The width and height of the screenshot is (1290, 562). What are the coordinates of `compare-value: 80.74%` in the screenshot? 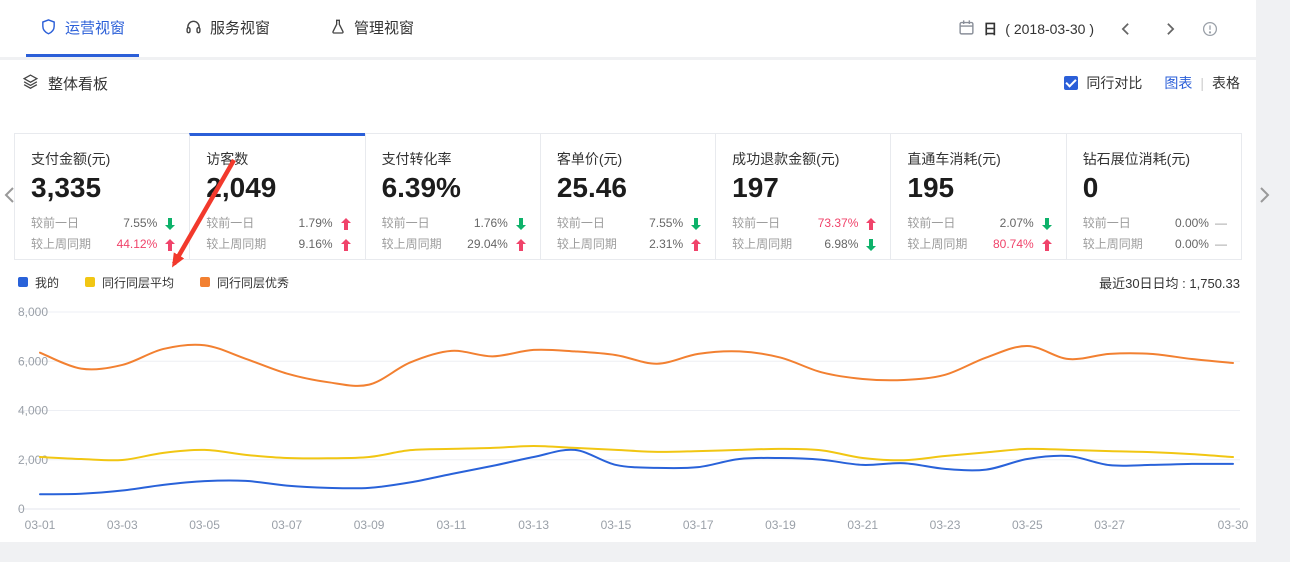 It's located at (1013, 244).